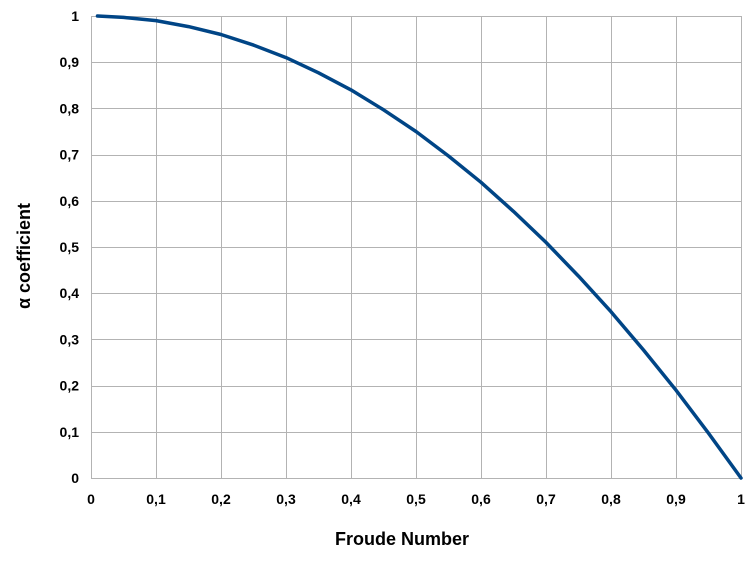 The height and width of the screenshot is (567, 756). I want to click on y-tick-label: 0,5, so click(70, 247).